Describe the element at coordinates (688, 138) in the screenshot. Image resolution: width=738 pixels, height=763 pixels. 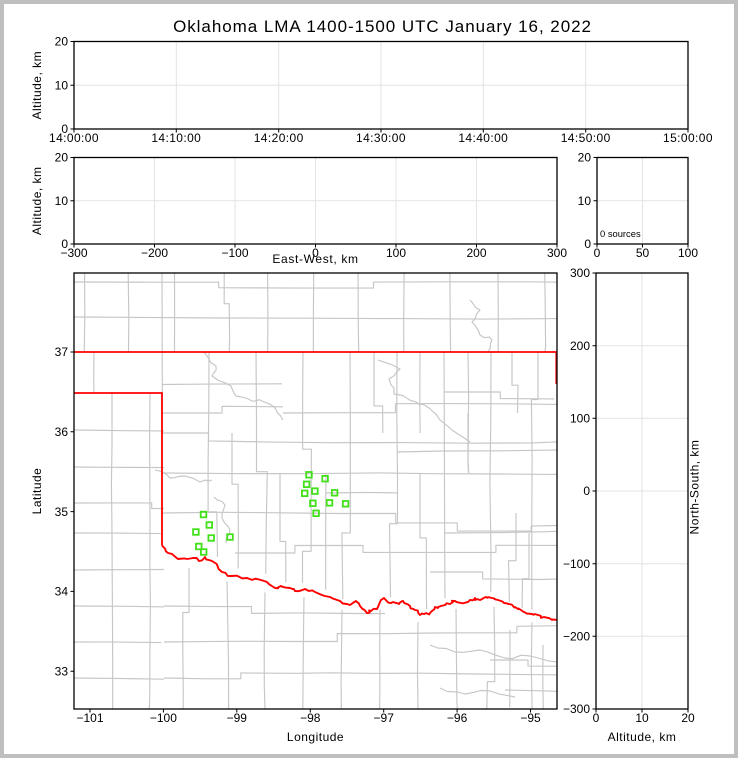
I see `svg-text: 15:00:00` at that location.